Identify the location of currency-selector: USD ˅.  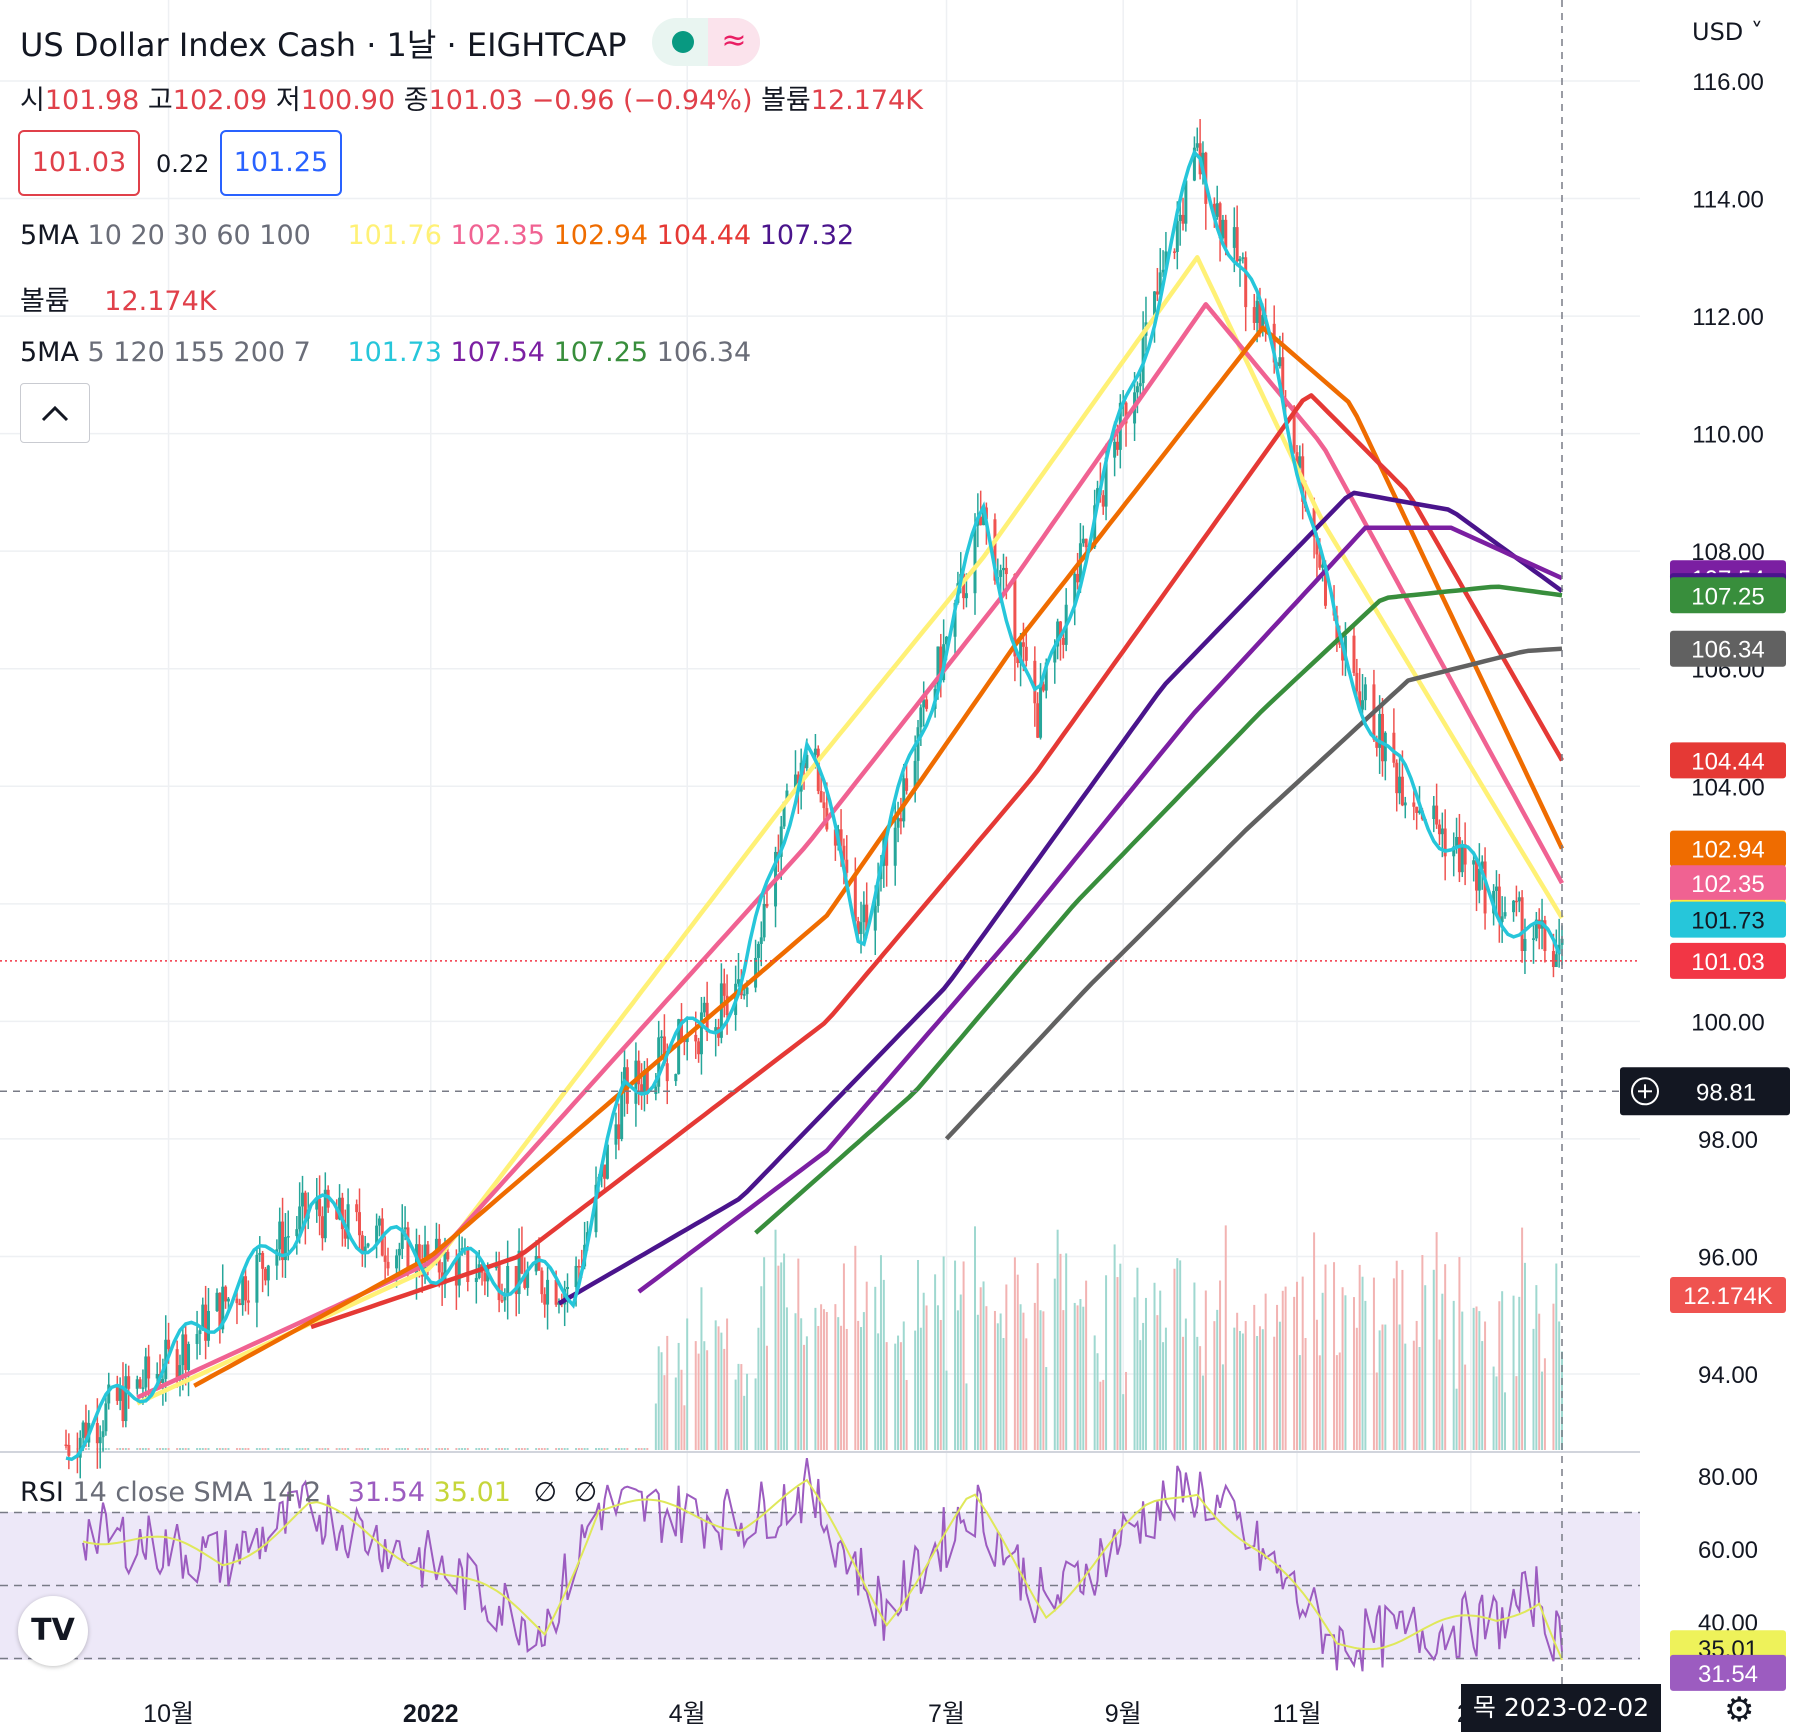
(1727, 32).